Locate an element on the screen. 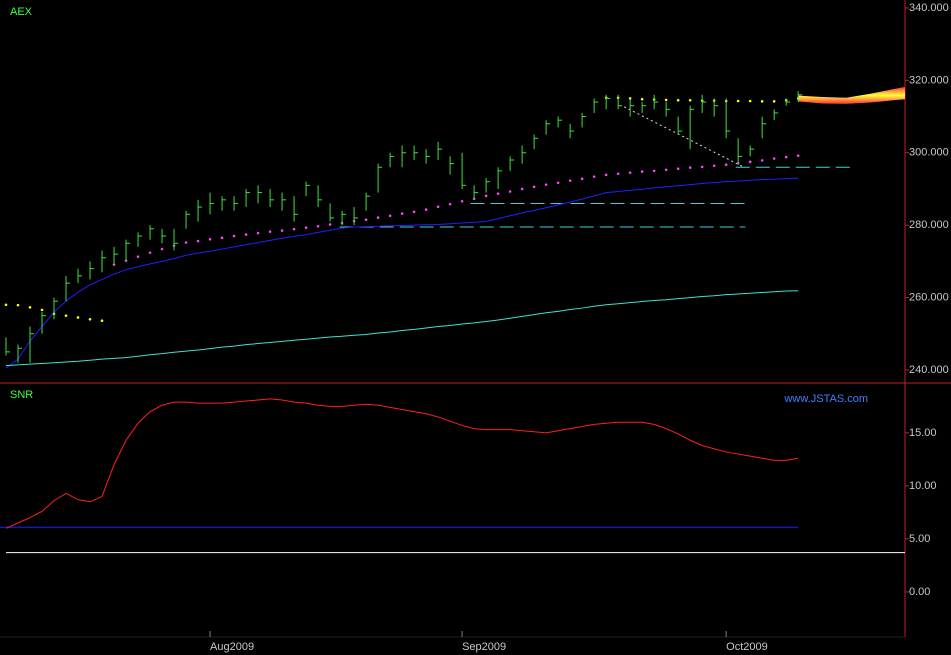 Image resolution: width=951 pixels, height=655 pixels. y-tick-label: 300.000 is located at coordinates (929, 153).